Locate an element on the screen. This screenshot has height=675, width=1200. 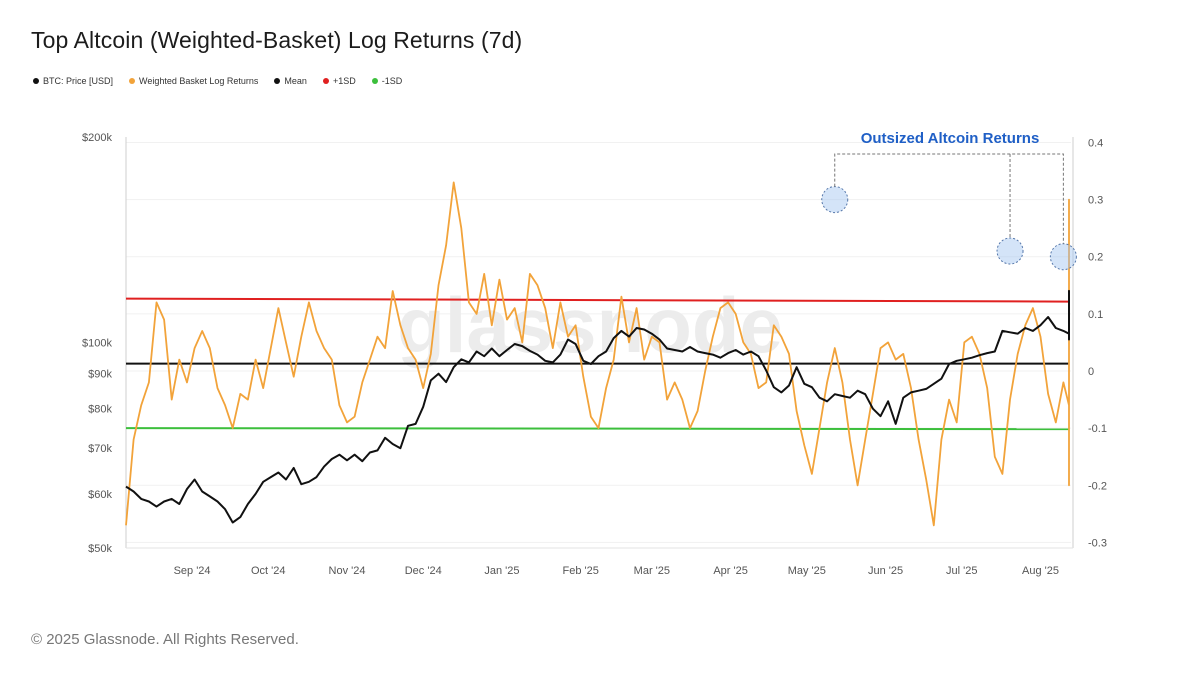
legend-item-minus-1sd: -1SD is located at coordinates (387, 81).